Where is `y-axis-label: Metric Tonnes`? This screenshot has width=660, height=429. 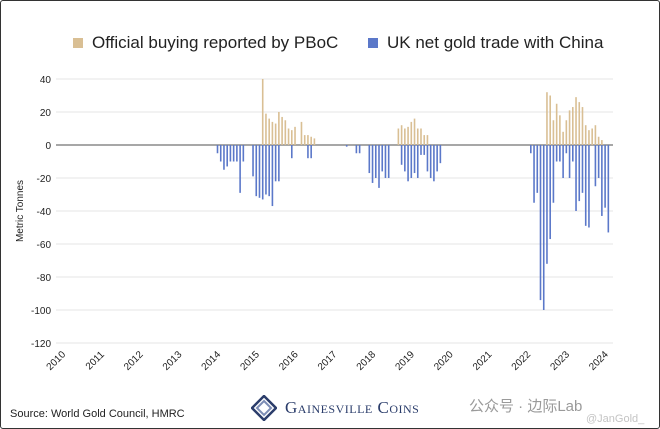
y-axis-label: Metric Tonnes is located at coordinates (20, 211).